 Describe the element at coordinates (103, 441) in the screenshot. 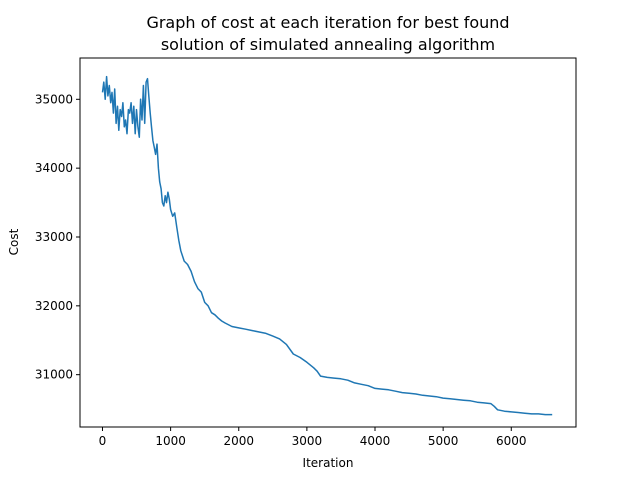

I see `x-tick-label: 0` at that location.